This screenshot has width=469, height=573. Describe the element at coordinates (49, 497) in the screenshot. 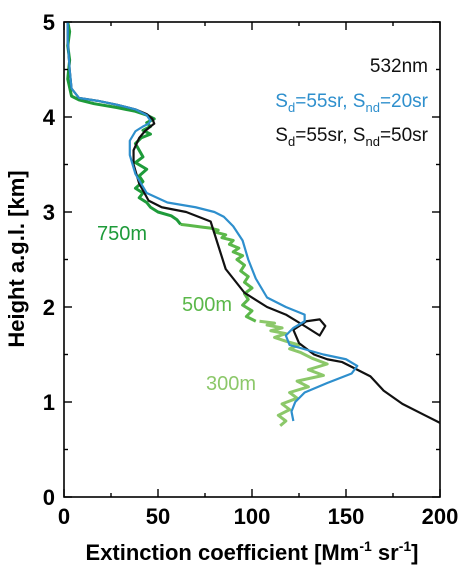

I see `y-tick-label: 0` at that location.